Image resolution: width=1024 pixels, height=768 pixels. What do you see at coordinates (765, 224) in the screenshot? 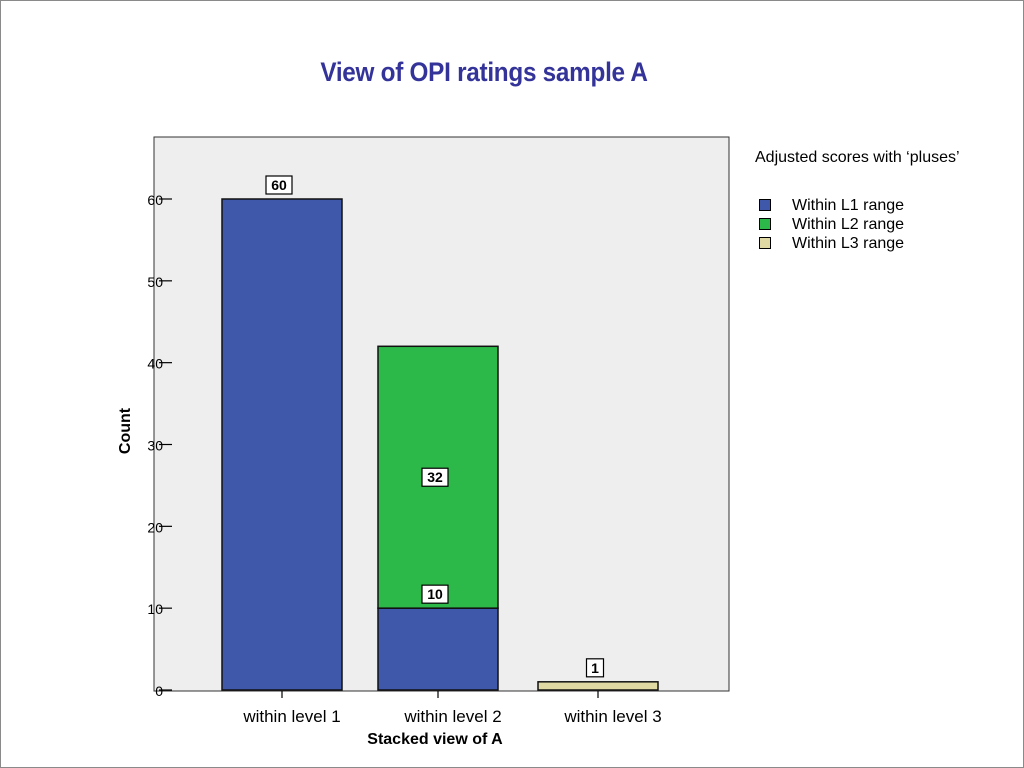
I see `legend-swatch-l2` at bounding box center [765, 224].